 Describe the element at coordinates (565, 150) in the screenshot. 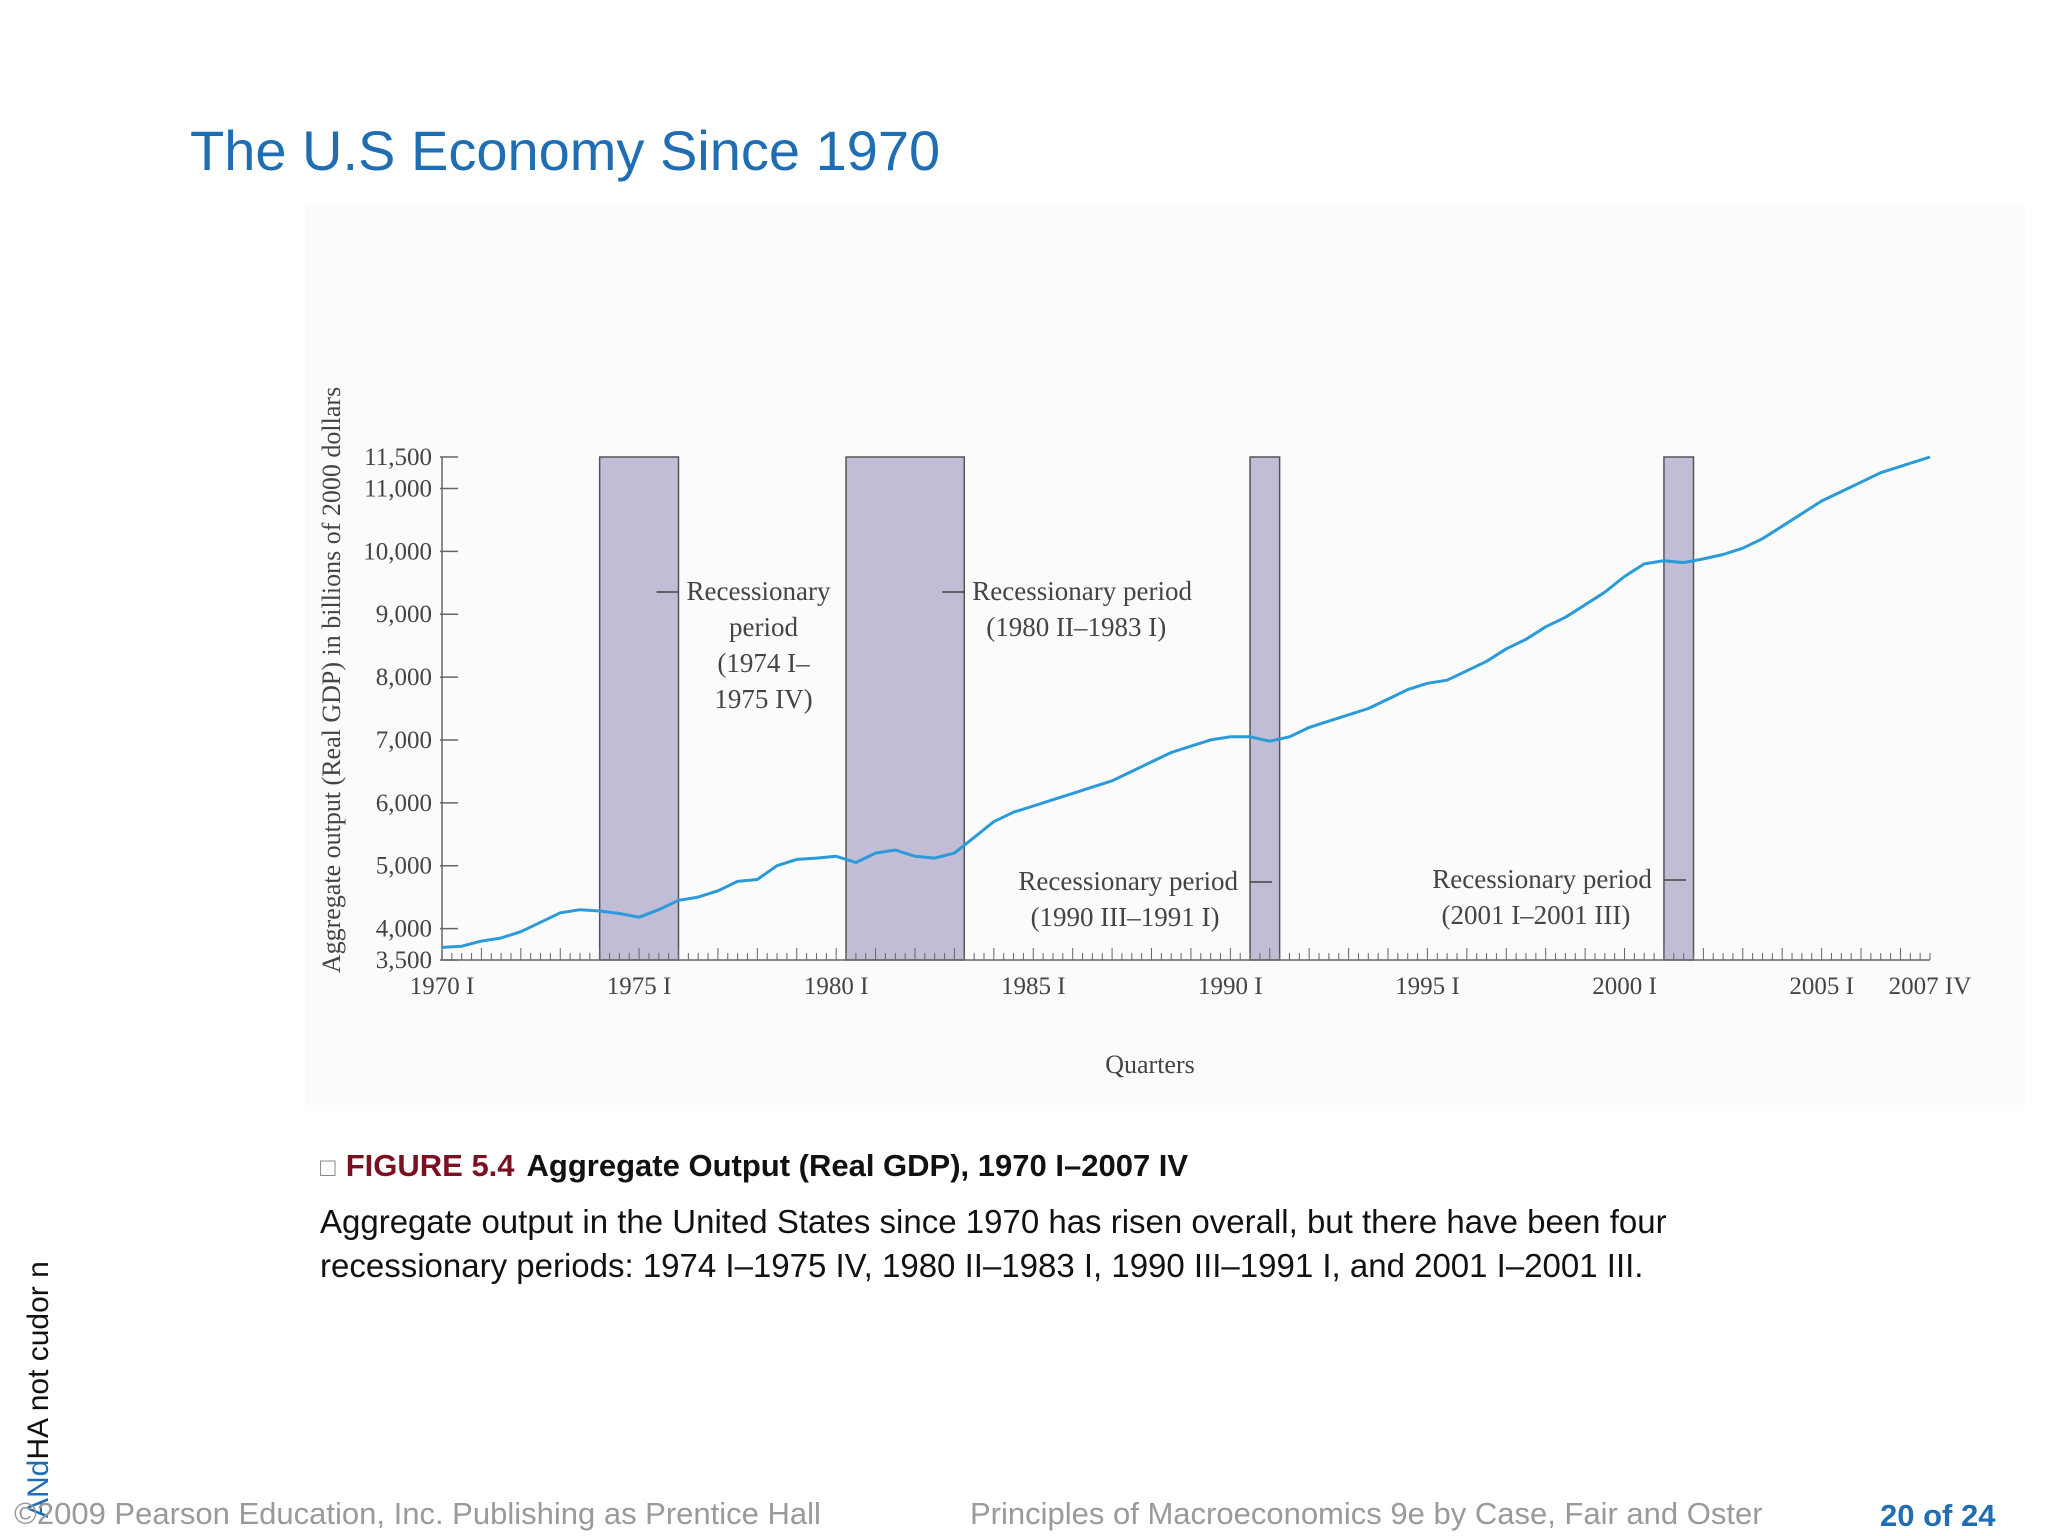

I see `slide-title: The U.S Economy Since 1970` at that location.